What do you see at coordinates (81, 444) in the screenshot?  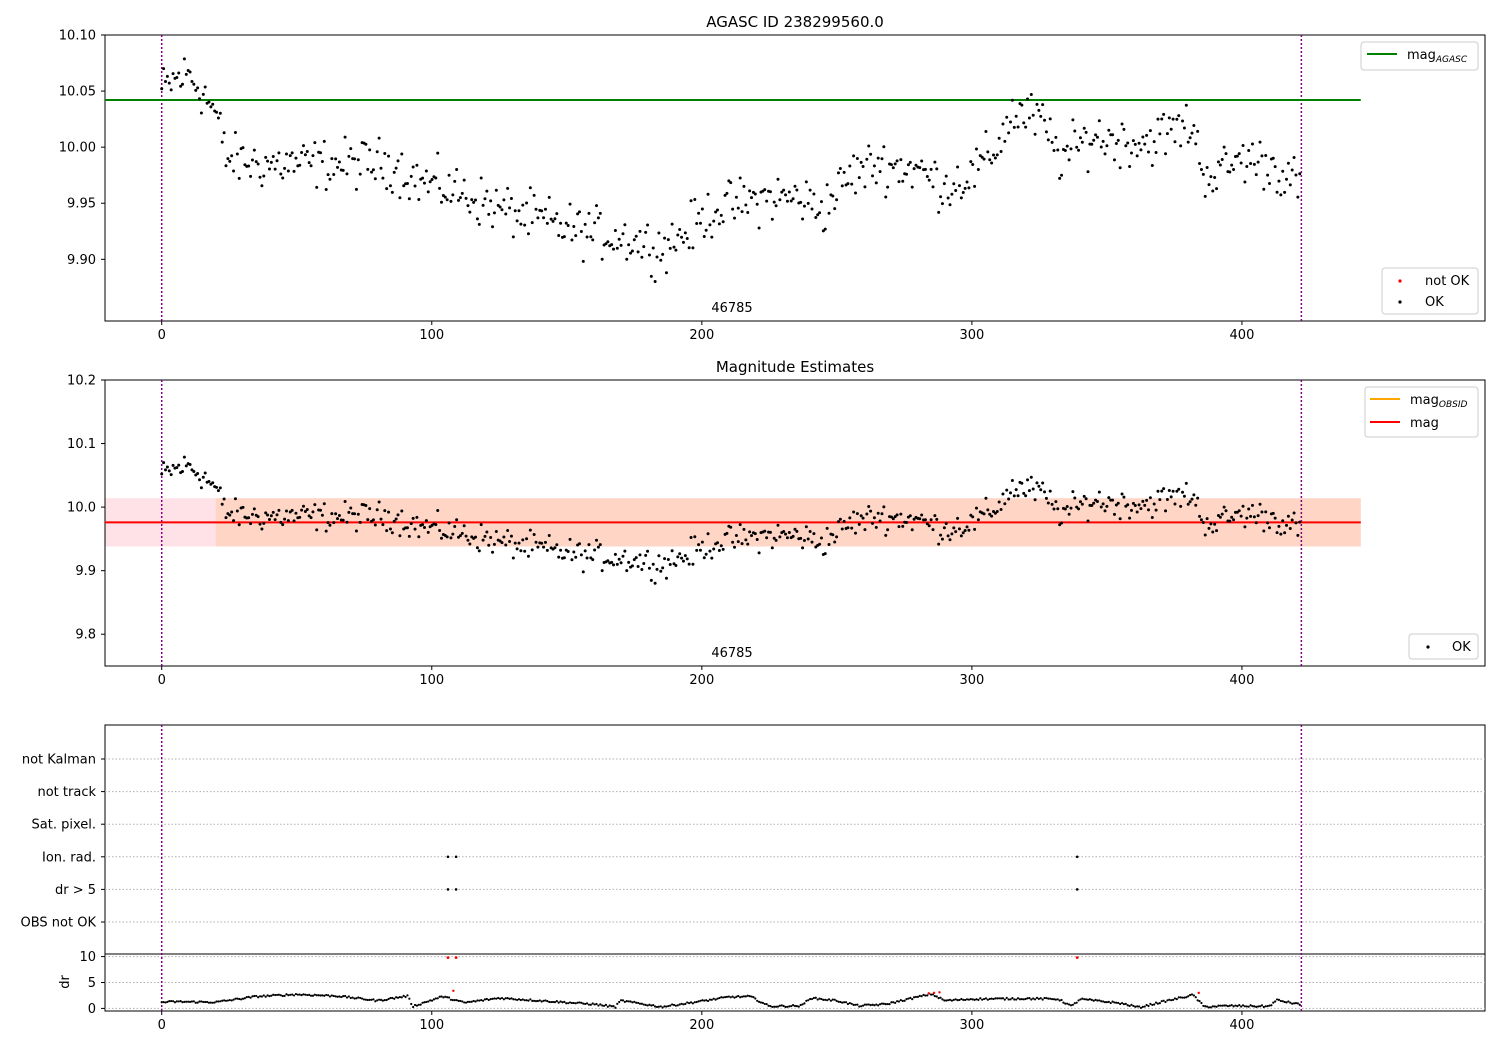 I see `y-tick-label: 10.1` at bounding box center [81, 444].